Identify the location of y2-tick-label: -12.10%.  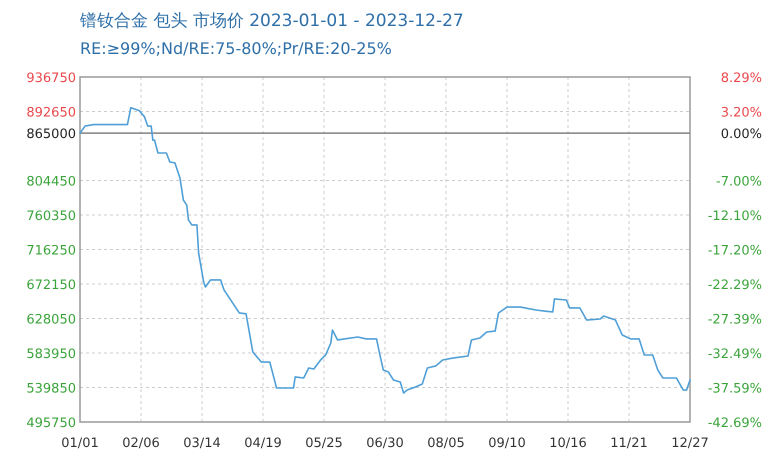
(735, 216).